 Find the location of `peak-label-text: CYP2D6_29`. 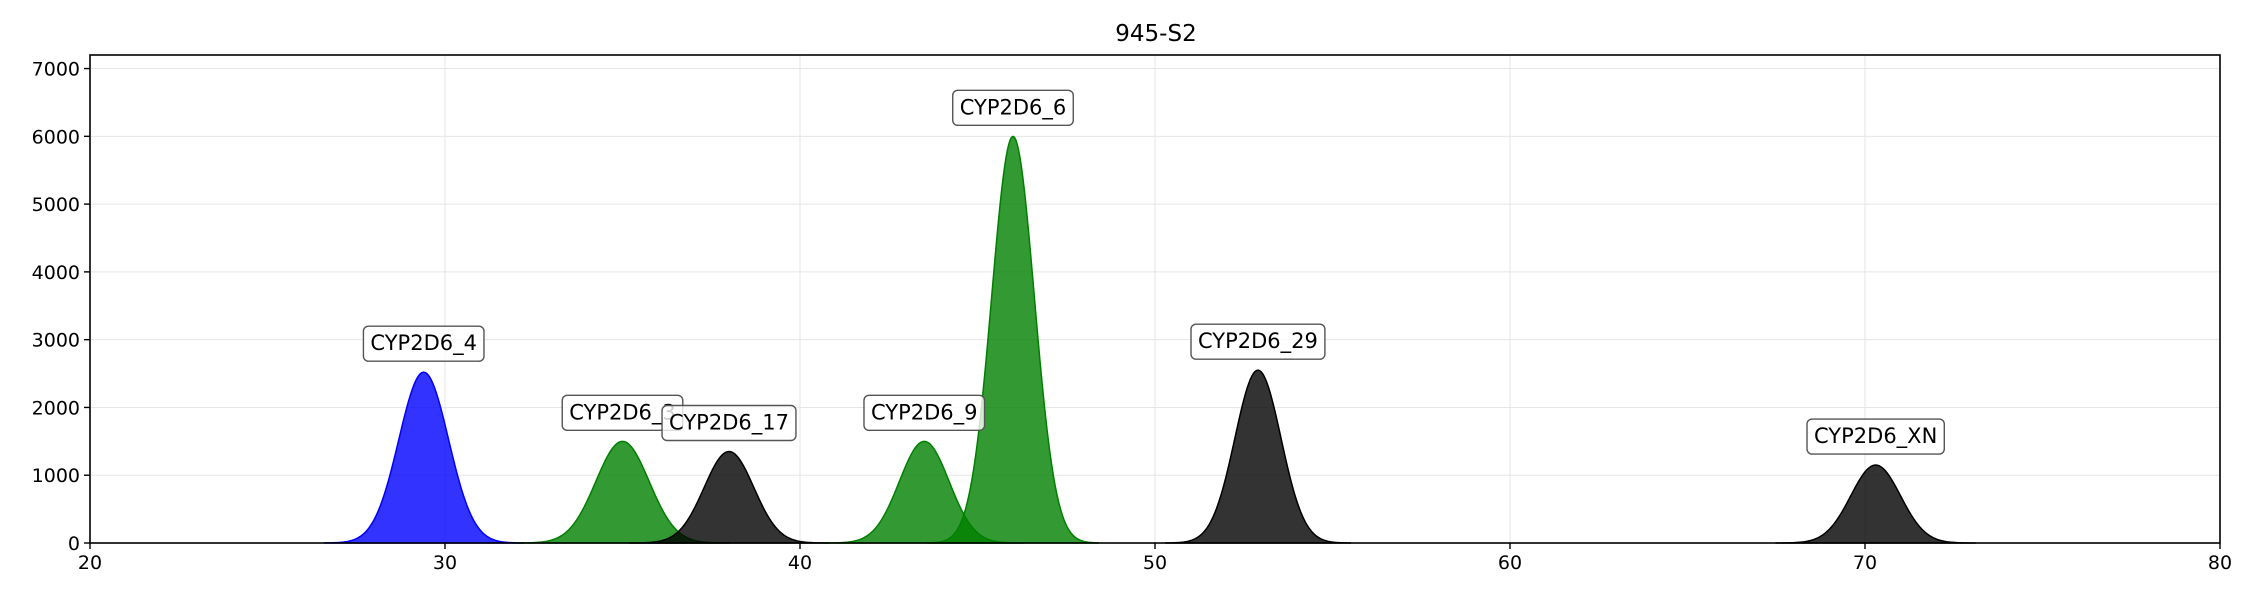

peak-label-text: CYP2D6_29 is located at coordinates (1258, 341).